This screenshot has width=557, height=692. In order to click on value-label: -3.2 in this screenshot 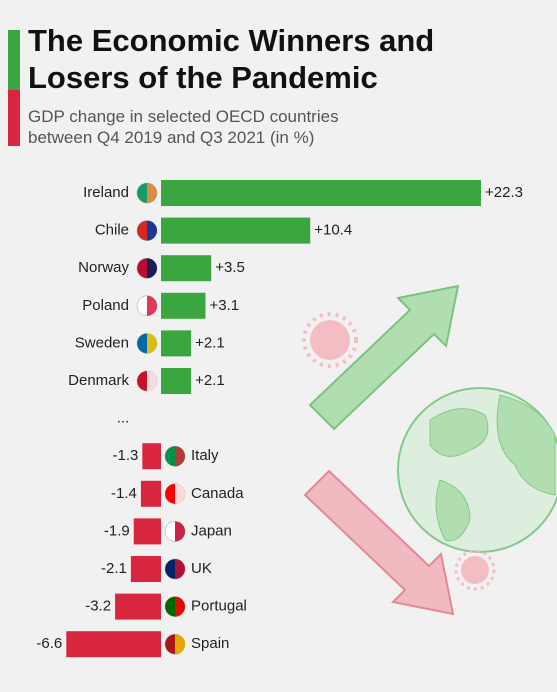, I will do `click(98, 606)`.